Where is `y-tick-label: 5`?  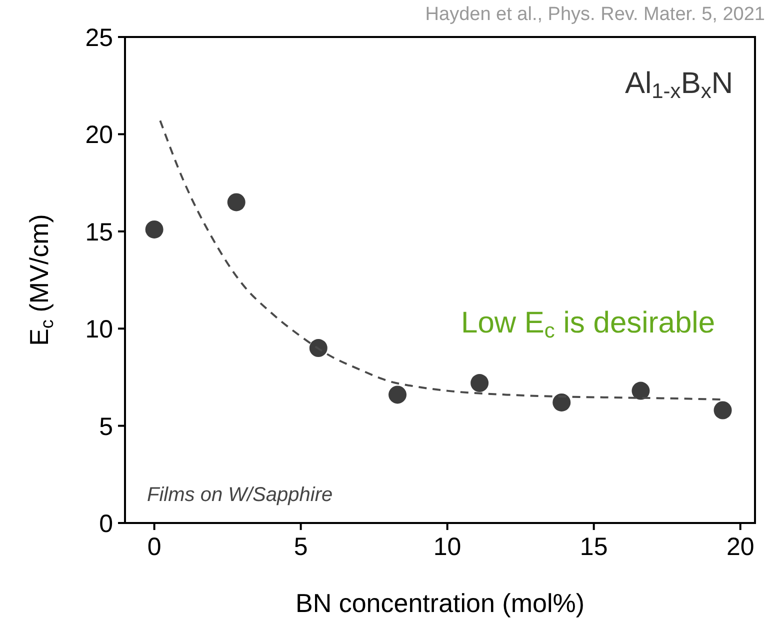
y-tick-label: 5 is located at coordinates (106, 426).